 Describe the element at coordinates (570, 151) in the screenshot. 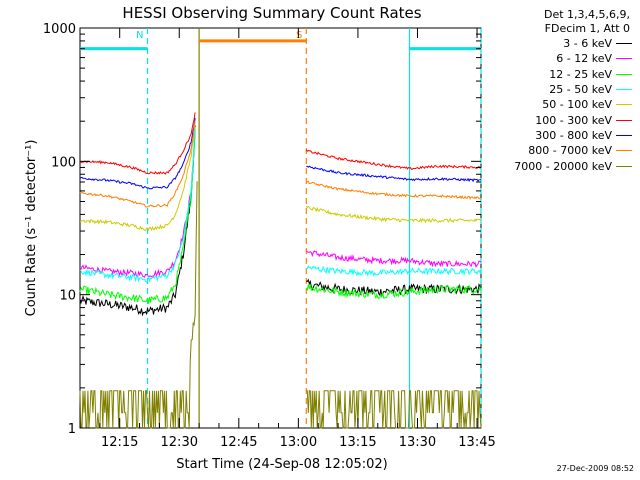

I see `legend-entry-label: 800 - 7000 keV` at that location.